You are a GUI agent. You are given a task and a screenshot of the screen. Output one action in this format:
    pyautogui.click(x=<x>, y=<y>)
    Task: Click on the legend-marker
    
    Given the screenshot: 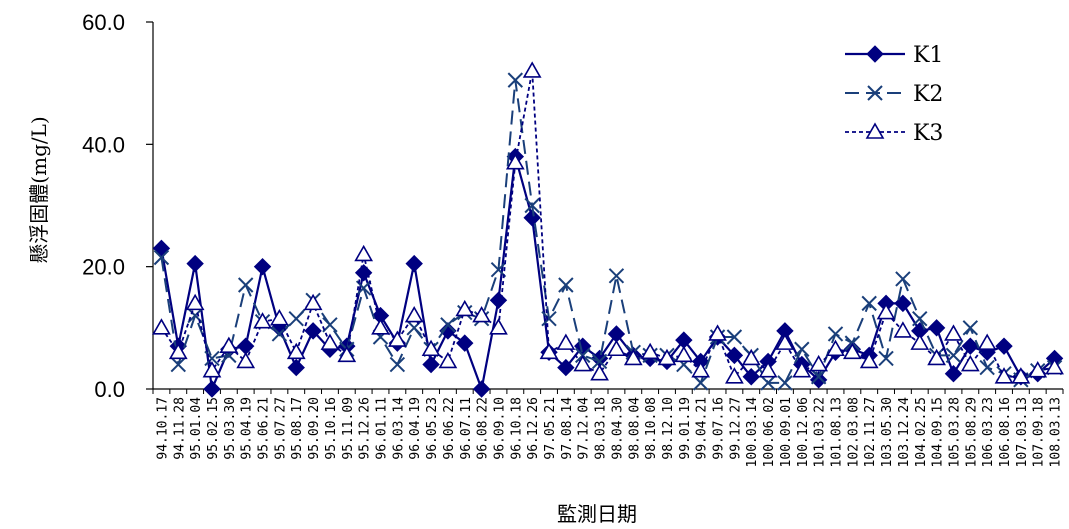 What is the action you would take?
    pyautogui.click(x=875, y=93)
    